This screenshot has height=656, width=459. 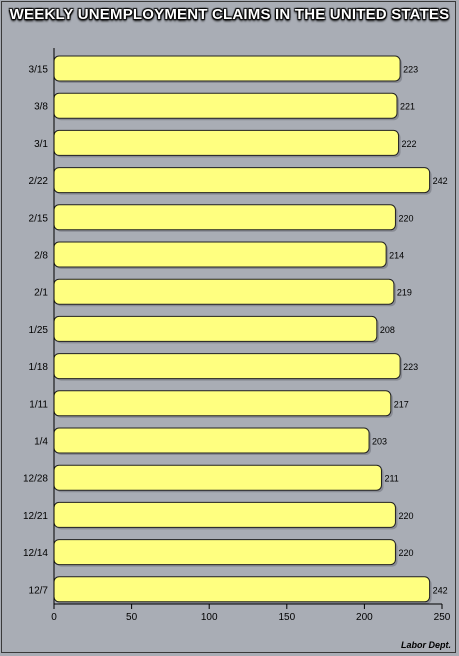 I want to click on category-label: 1/11, so click(x=38, y=404).